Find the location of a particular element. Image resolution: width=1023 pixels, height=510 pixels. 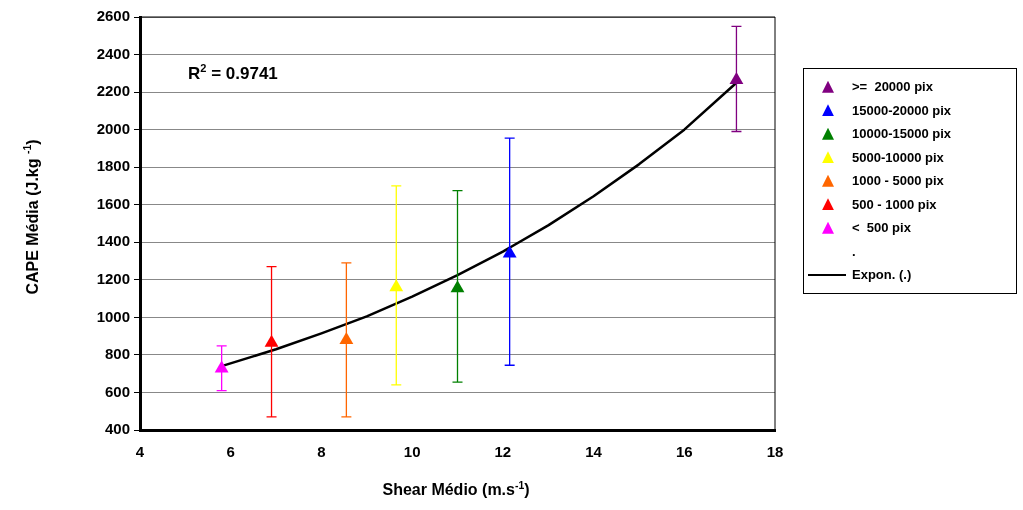

legend-label: 15000-20000 pix is located at coordinates (902, 110).